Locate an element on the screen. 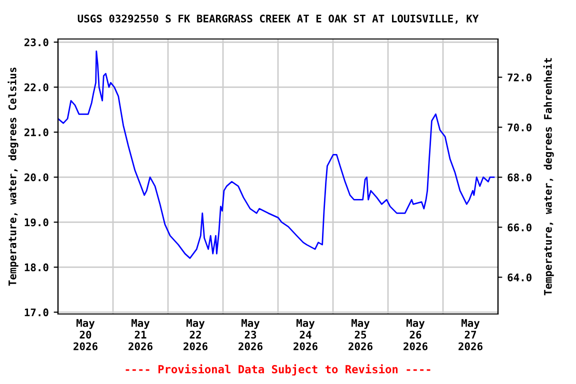 This screenshot has height=384, width=576. x-tick-label: May 21 2026 is located at coordinates (140, 334).